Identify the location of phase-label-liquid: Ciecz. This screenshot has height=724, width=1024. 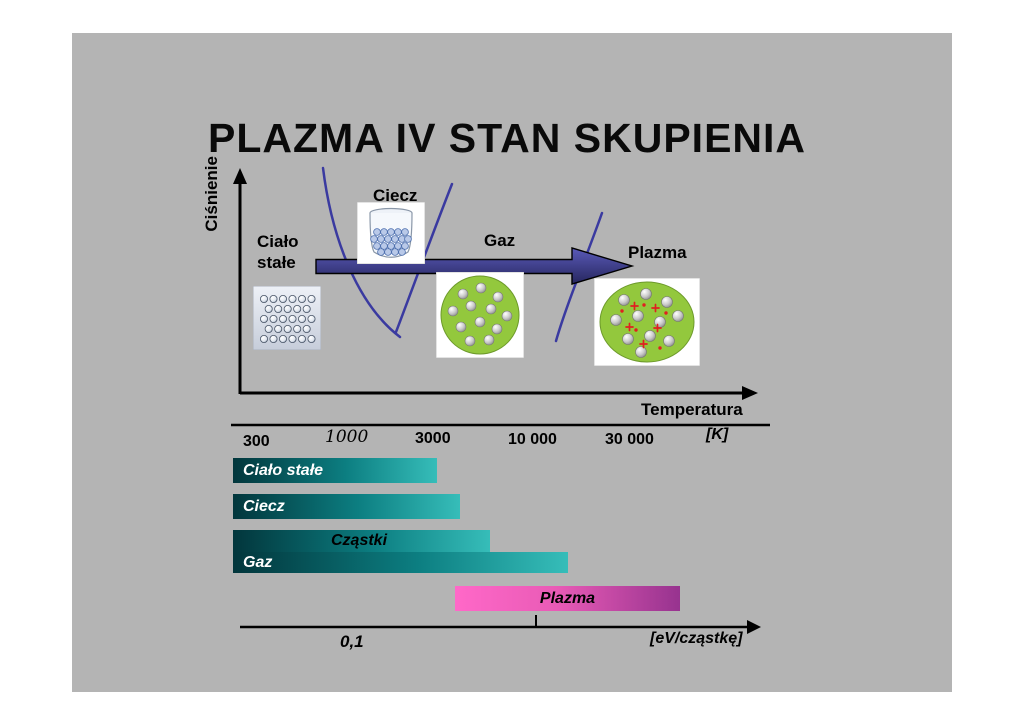
(395, 195).